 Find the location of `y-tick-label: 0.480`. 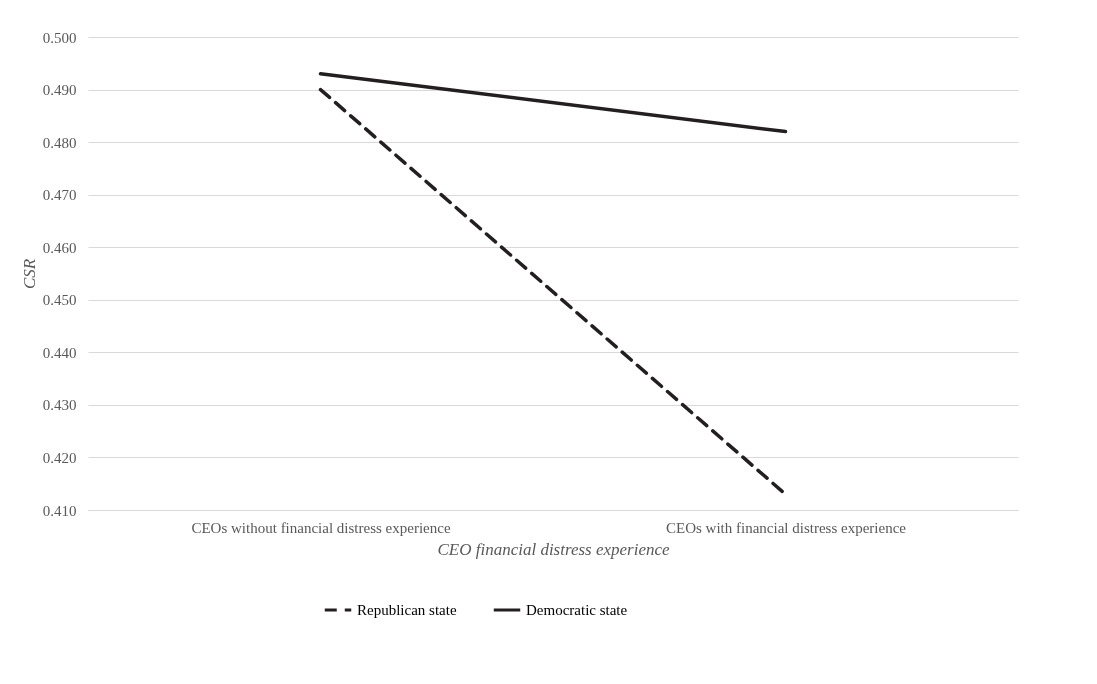

y-tick-label: 0.480 is located at coordinates (59, 142).